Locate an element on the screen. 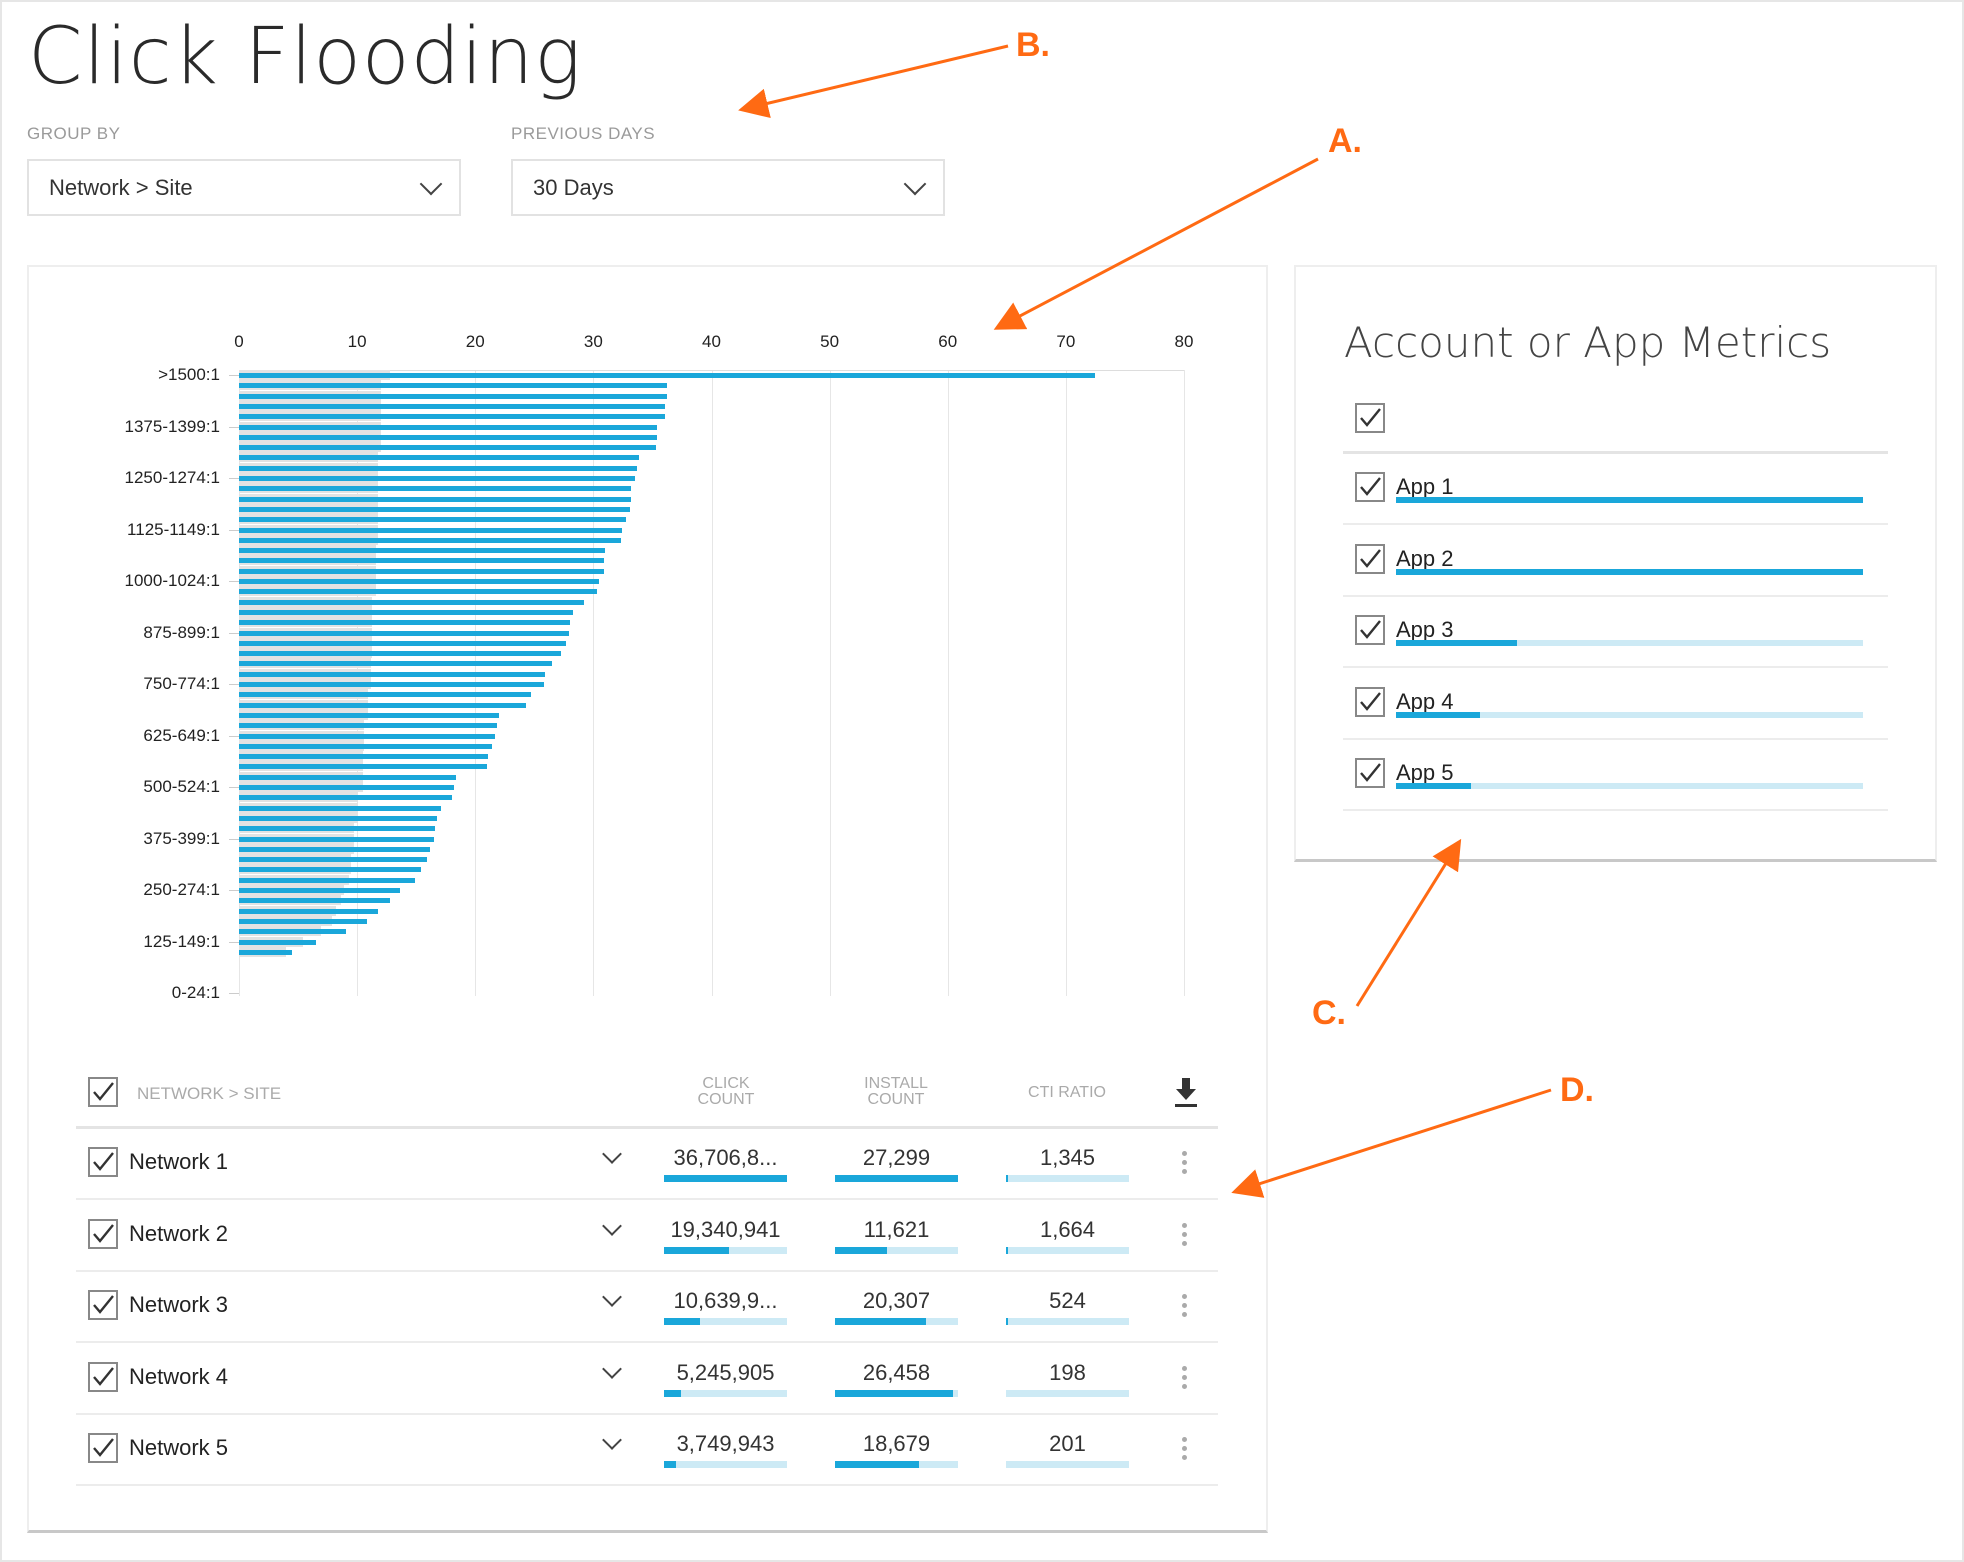 This screenshot has width=1964, height=1562. install-value: 11,621 is located at coordinates (896, 1229).